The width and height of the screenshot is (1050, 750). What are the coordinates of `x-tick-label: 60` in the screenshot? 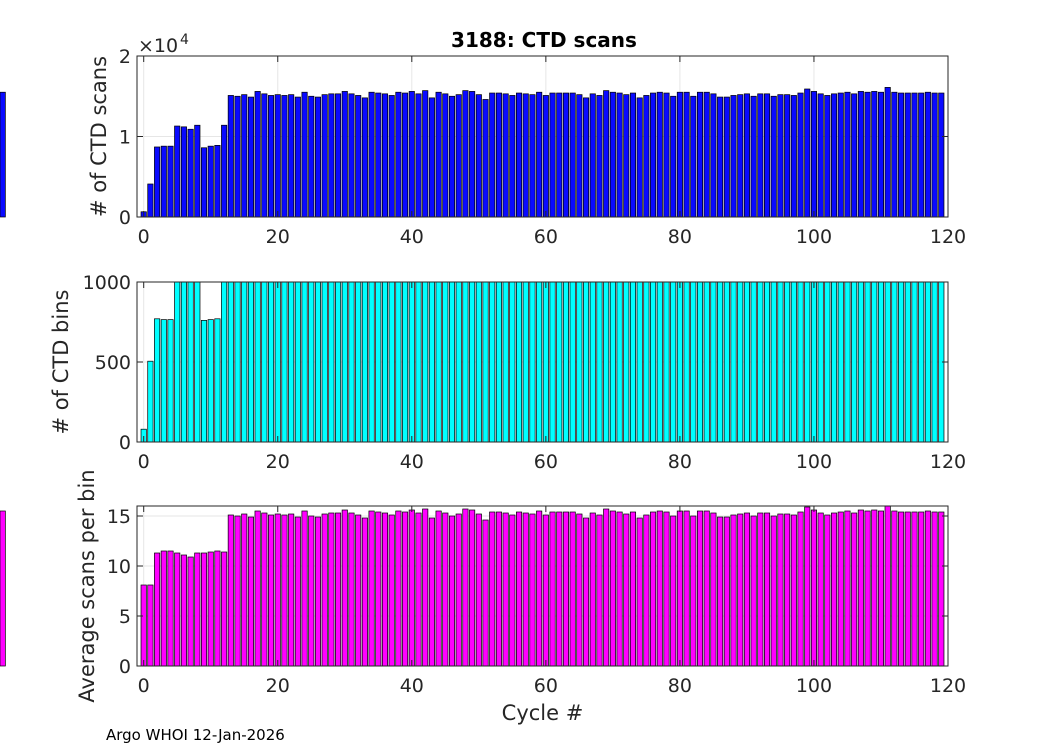 It's located at (546, 237).